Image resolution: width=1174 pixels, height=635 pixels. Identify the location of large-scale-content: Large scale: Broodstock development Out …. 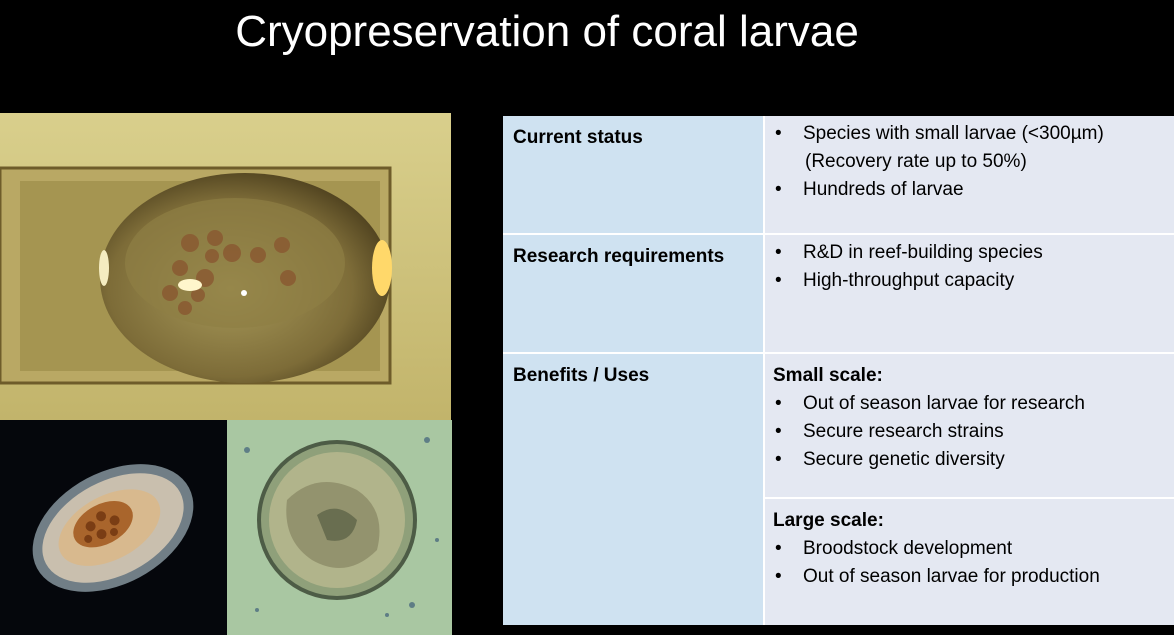
(969, 562).